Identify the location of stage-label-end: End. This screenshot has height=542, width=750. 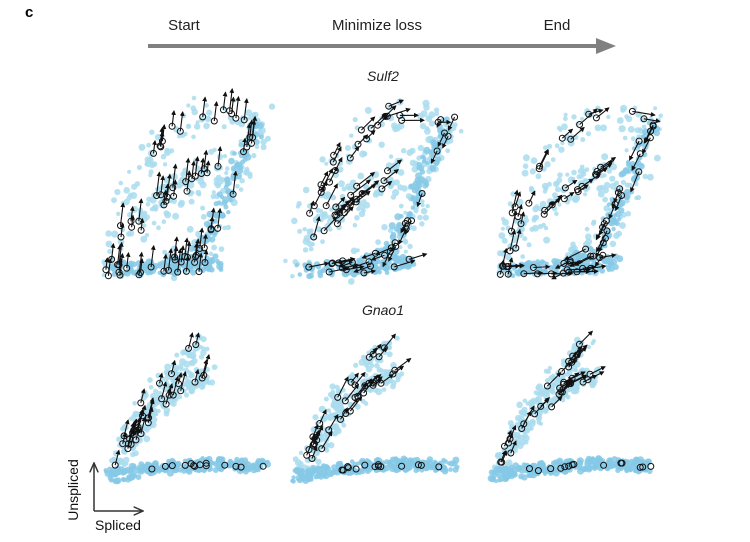
(557, 25).